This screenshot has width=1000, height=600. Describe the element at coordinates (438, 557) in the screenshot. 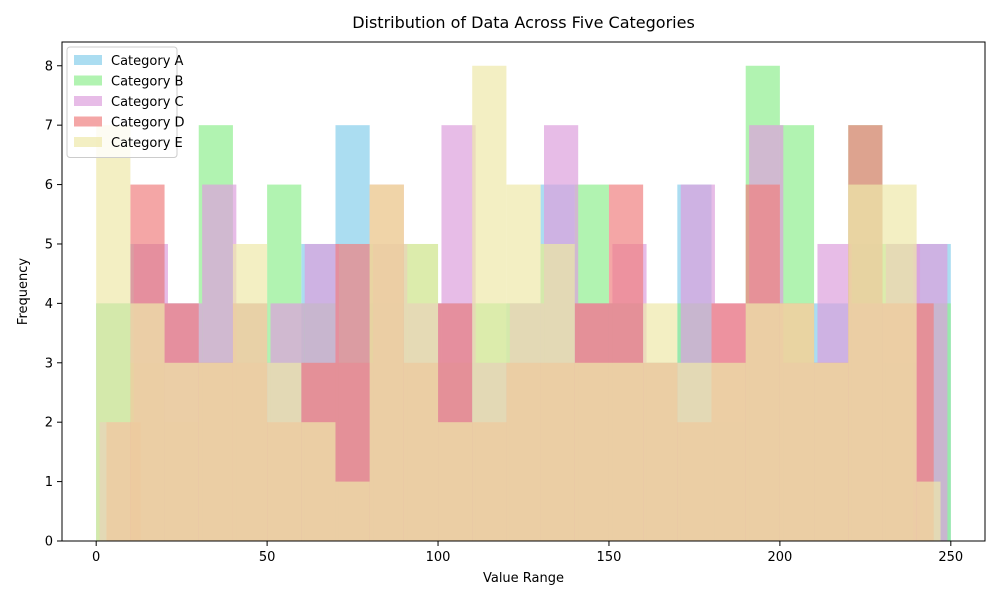

I see `x-tick-label: 100` at that location.